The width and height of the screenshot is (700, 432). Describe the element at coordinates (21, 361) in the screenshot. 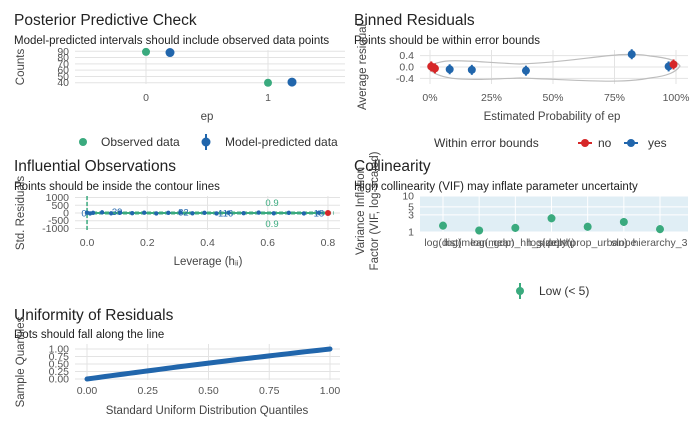

I see `y-axis-label: Sample Quantiles` at that location.